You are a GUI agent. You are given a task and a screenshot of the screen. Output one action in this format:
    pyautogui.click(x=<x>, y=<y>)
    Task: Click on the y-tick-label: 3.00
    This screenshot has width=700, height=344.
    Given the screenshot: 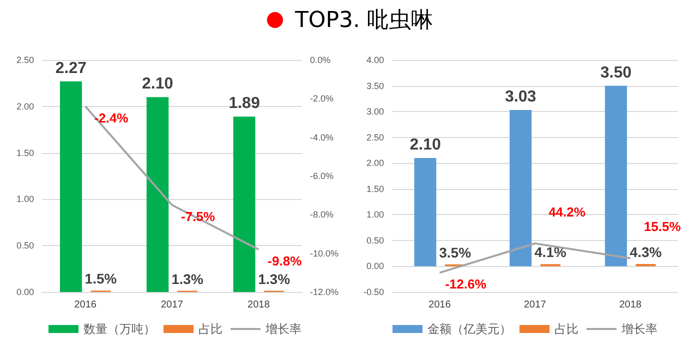 What is the action you would take?
    pyautogui.click(x=375, y=111)
    